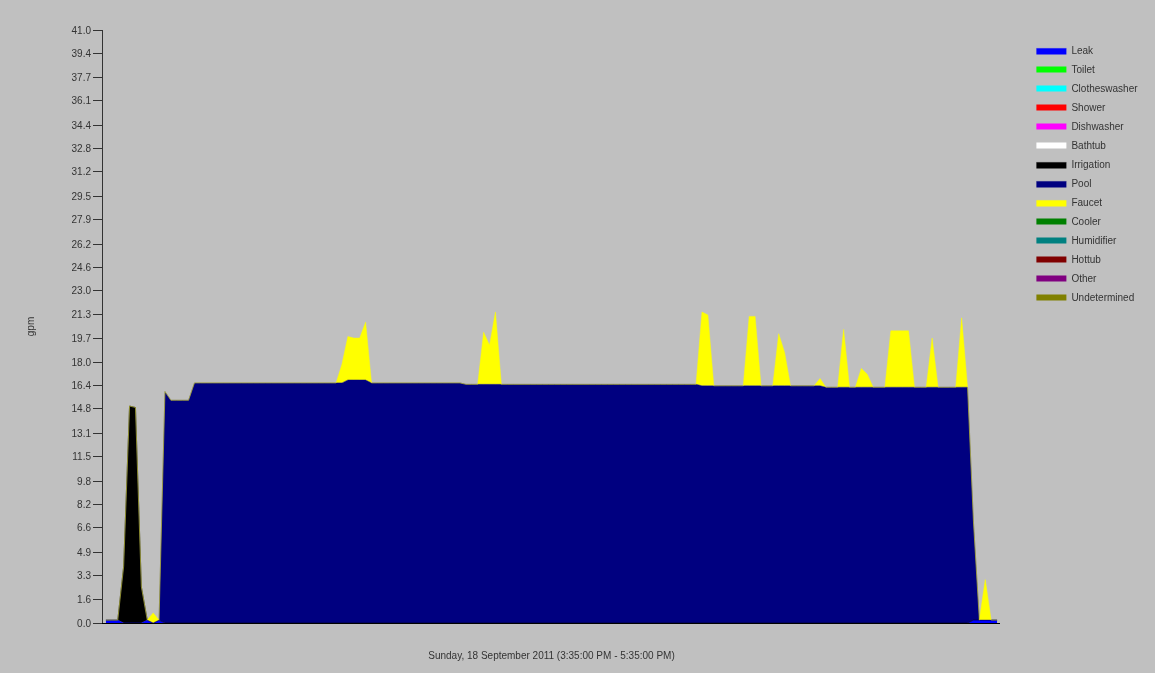 This screenshot has width=1155, height=673. Describe the element at coordinates (1086, 222) in the screenshot. I see `legend-label: Cooler` at that location.